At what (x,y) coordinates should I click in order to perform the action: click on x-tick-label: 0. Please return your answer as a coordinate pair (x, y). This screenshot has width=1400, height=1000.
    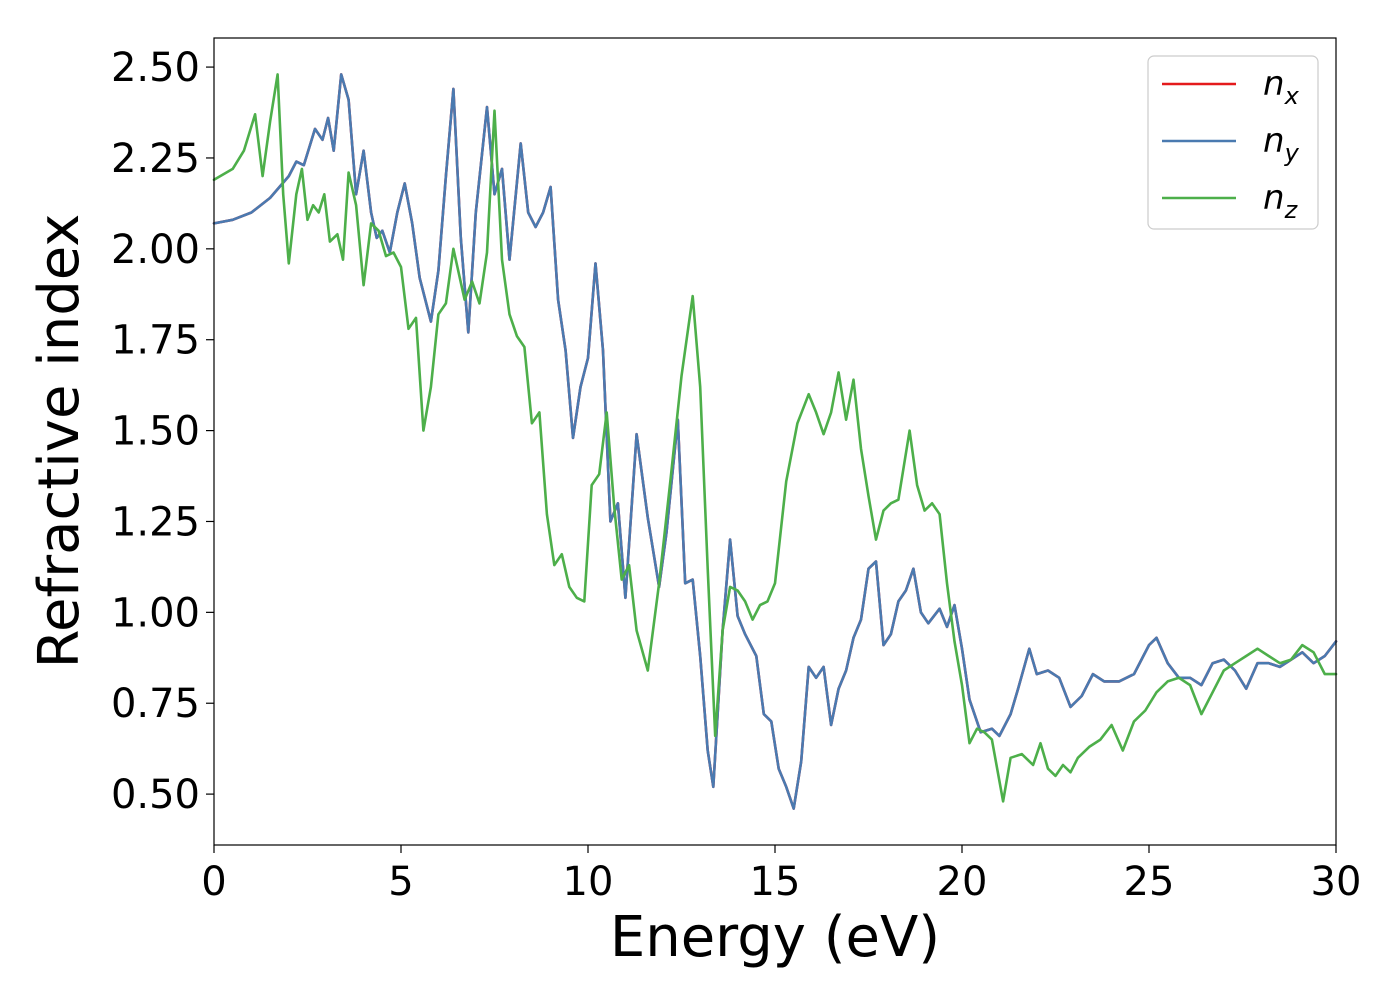
    Looking at the image, I should click on (213, 882).